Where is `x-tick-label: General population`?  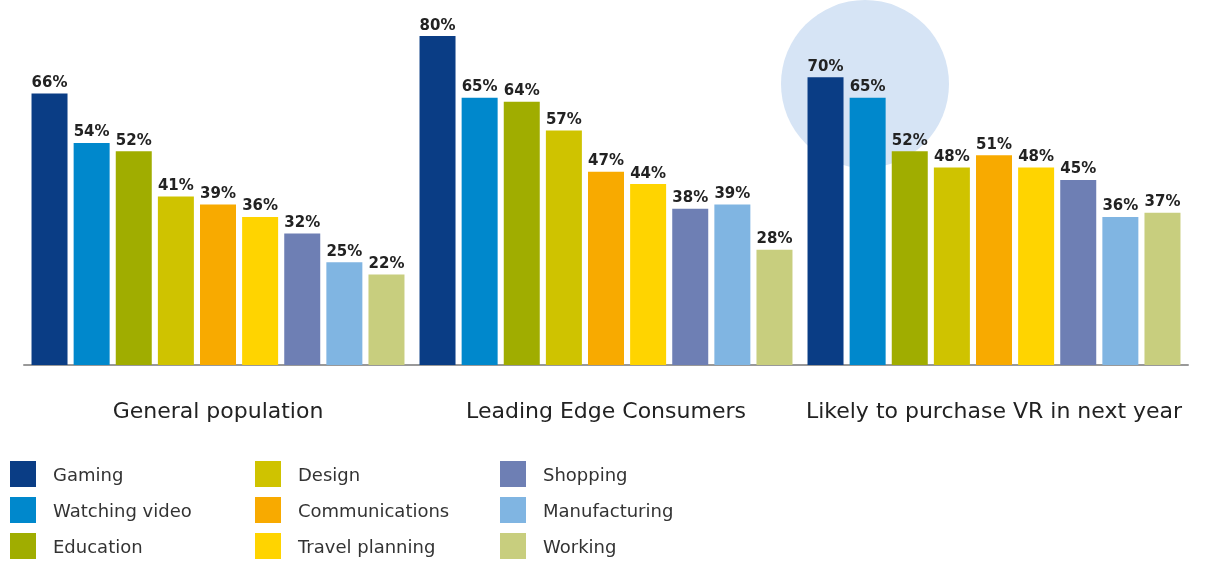 x-tick-label: General population is located at coordinates (218, 410).